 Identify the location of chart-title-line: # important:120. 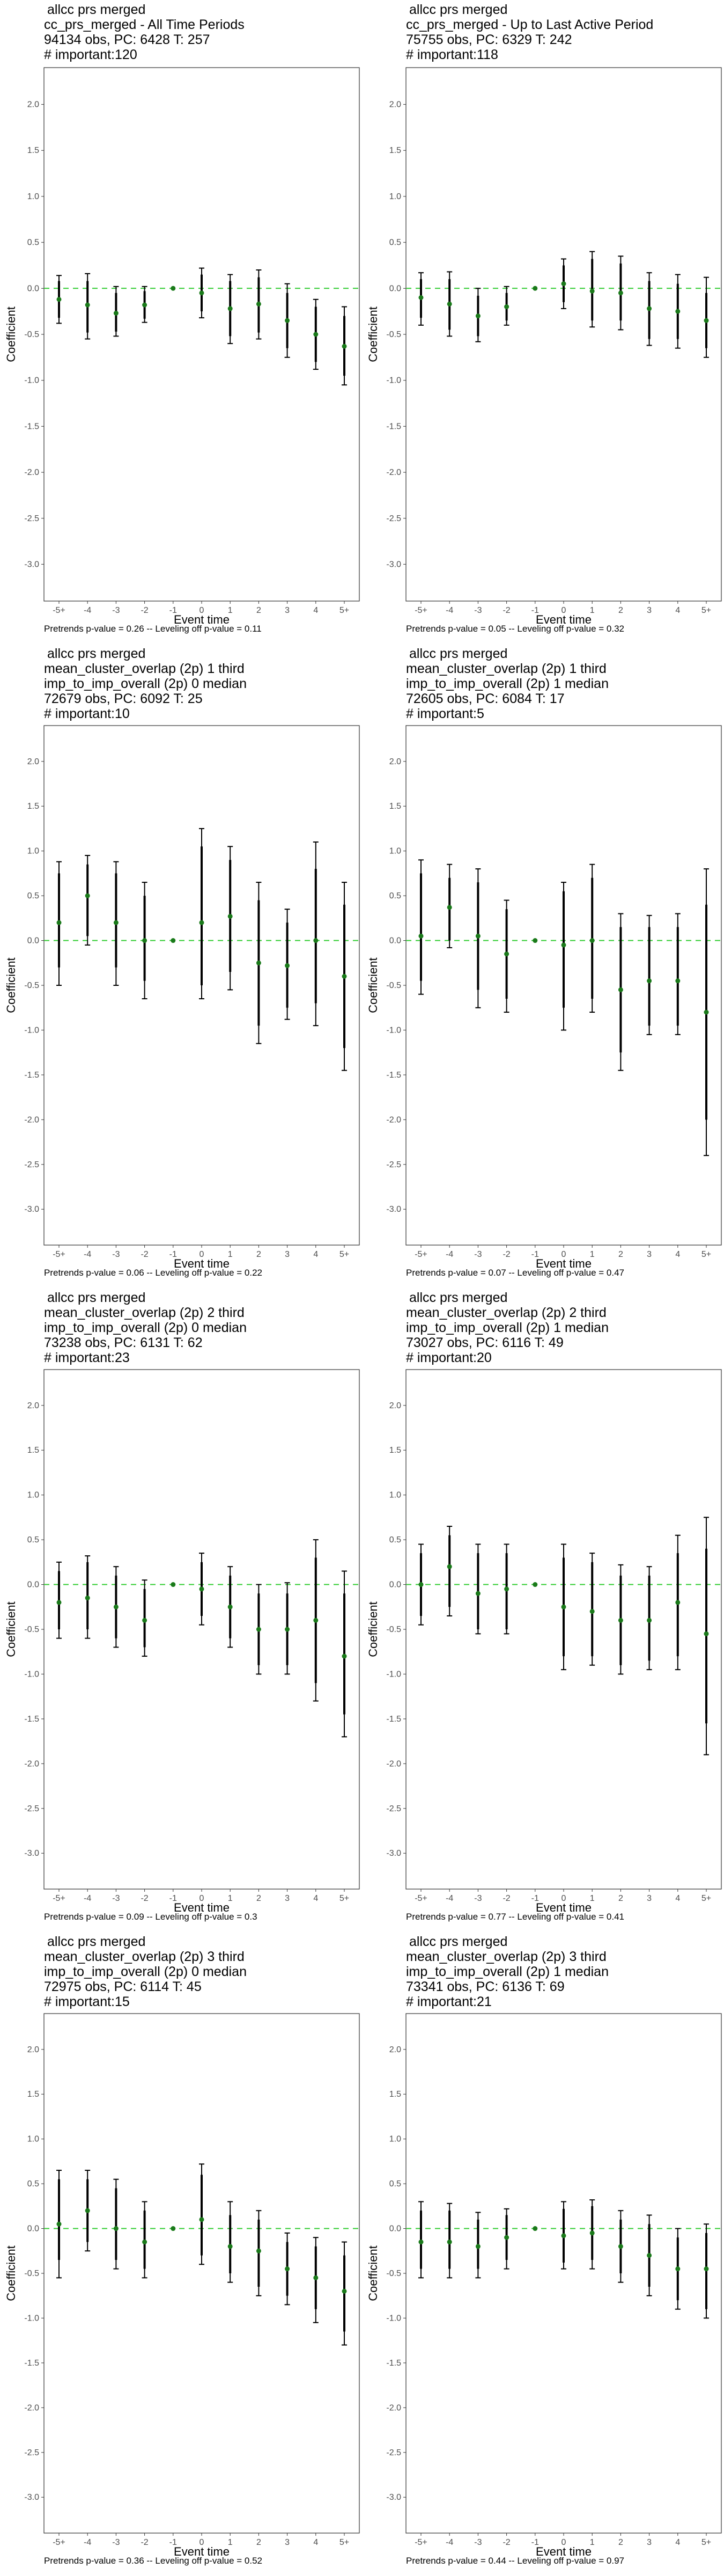
(90, 54).